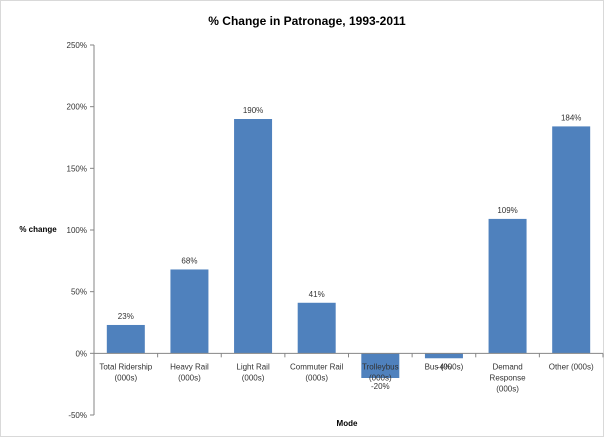  What do you see at coordinates (317, 372) in the screenshot?
I see `x-category-label: Commuter Rail (000s)` at bounding box center [317, 372].